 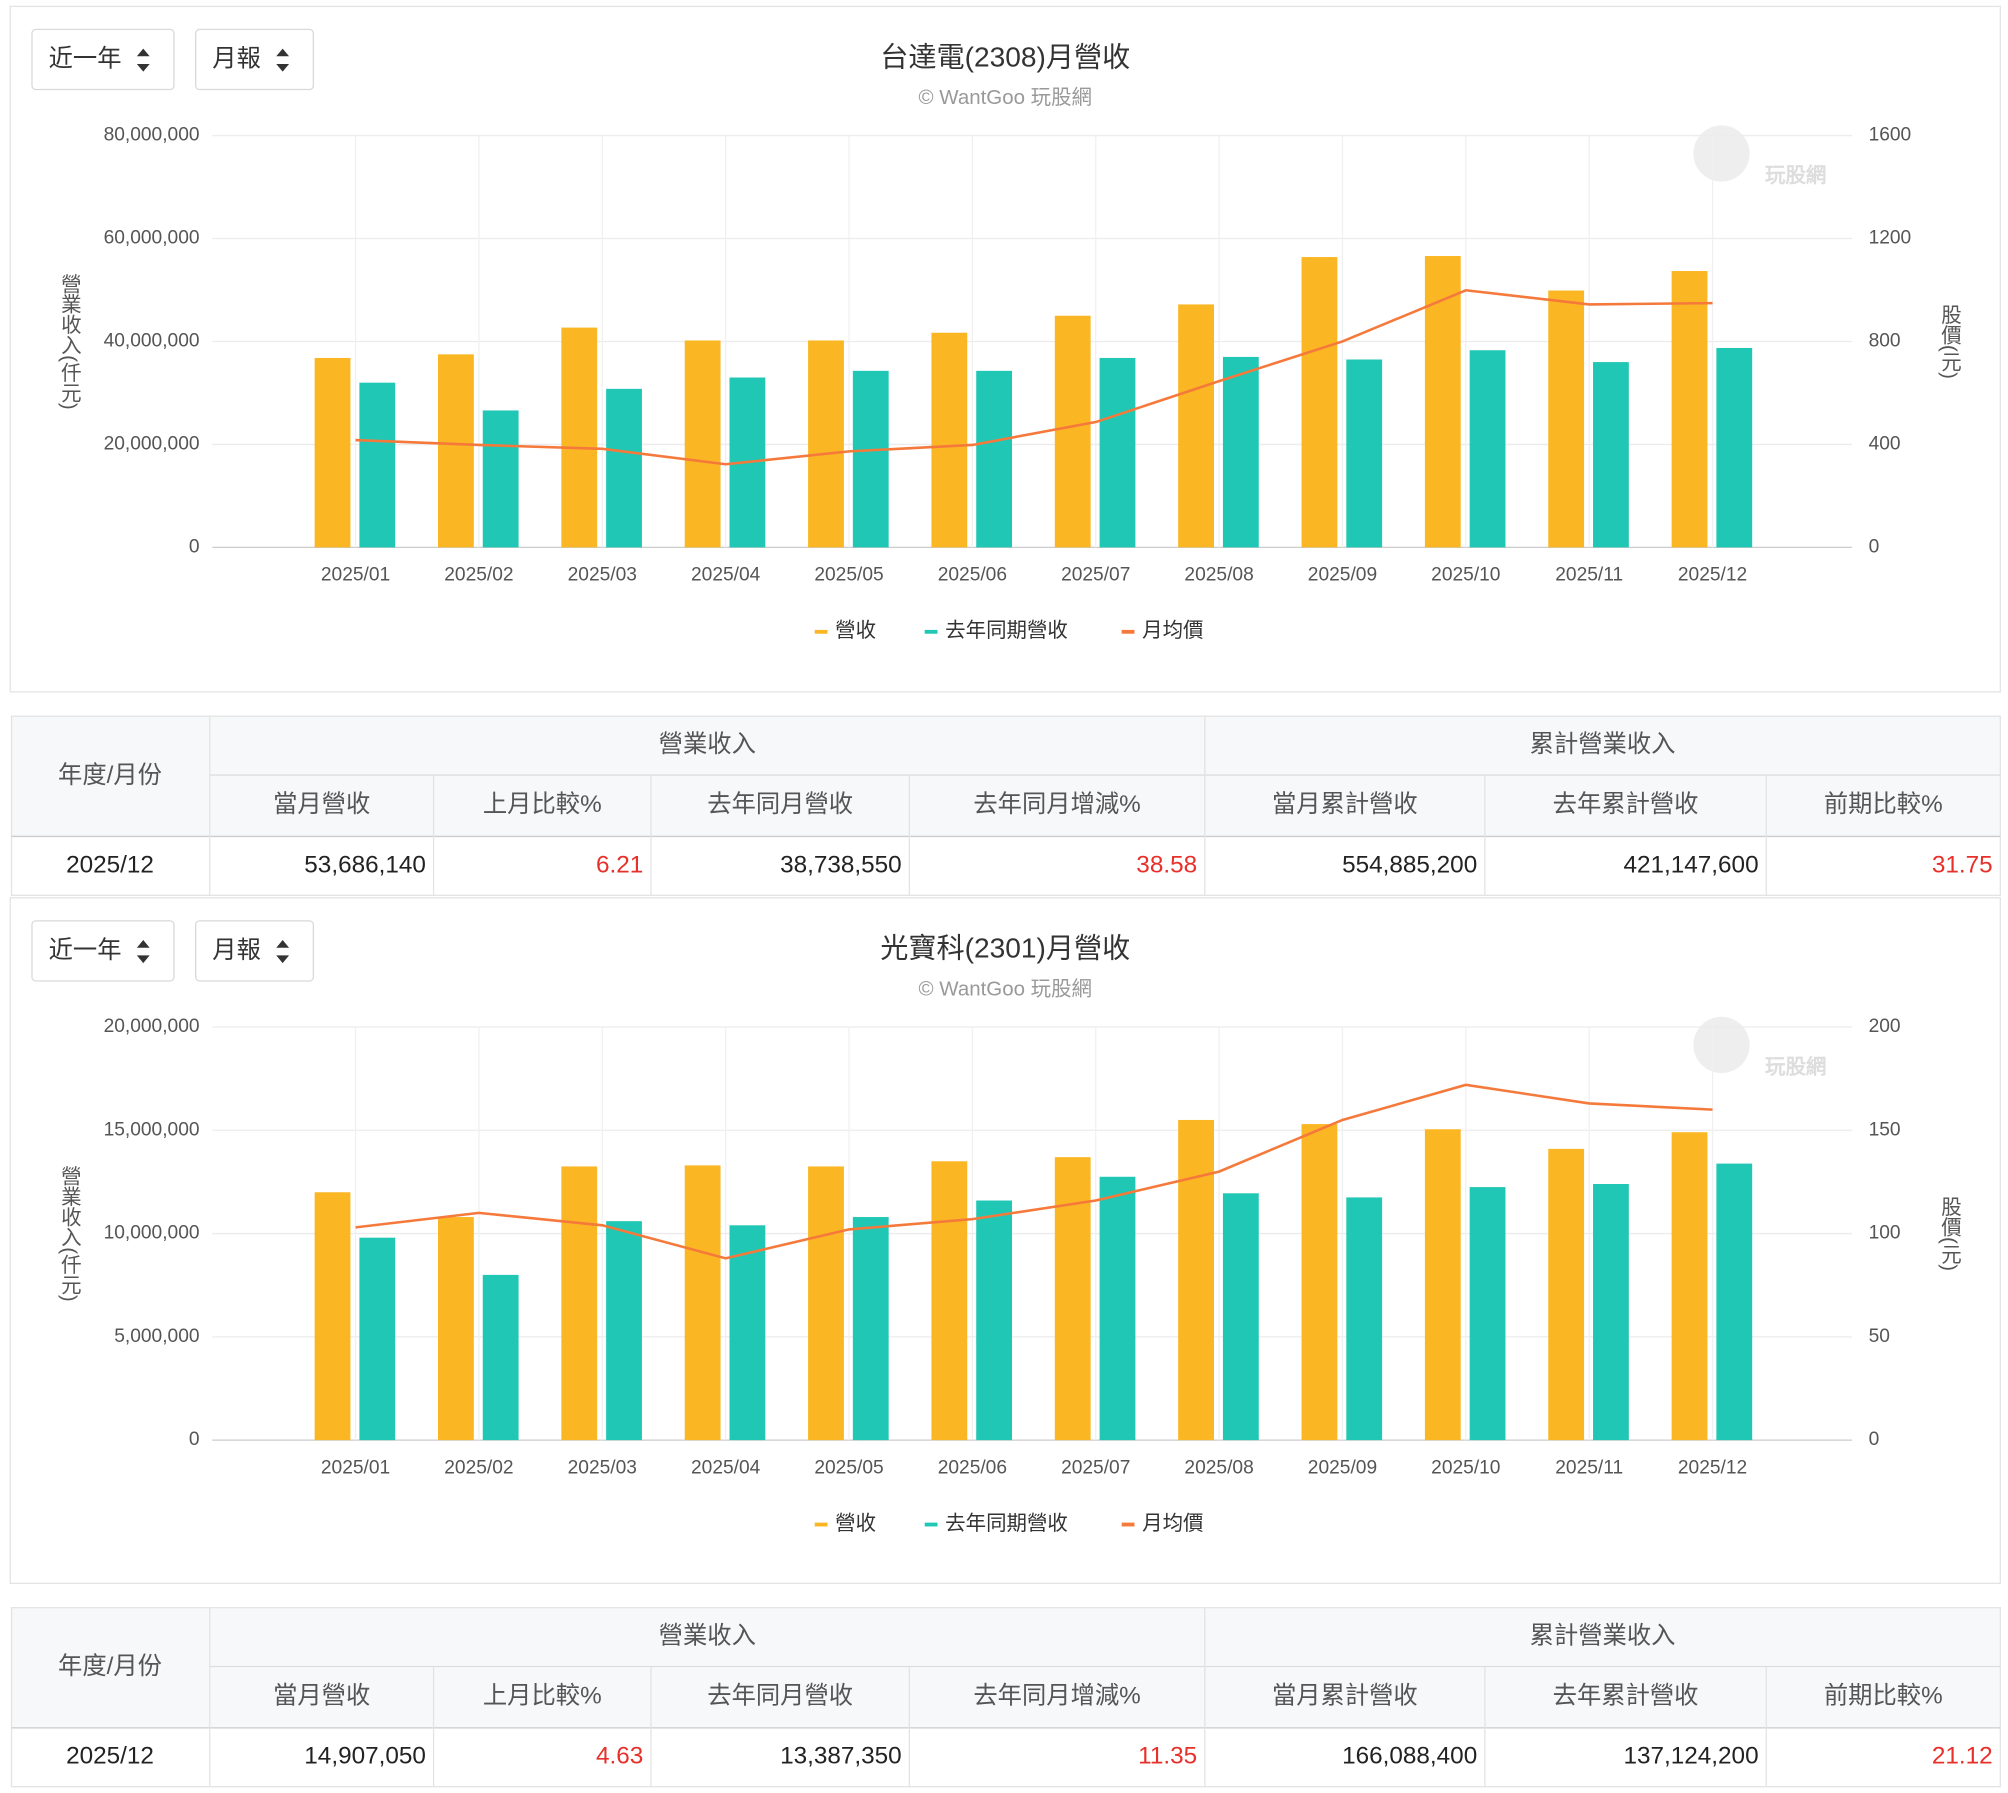 What do you see at coordinates (1005, 948) in the screenshot?
I see `chart-title: 光寶科(2301)月營收` at bounding box center [1005, 948].